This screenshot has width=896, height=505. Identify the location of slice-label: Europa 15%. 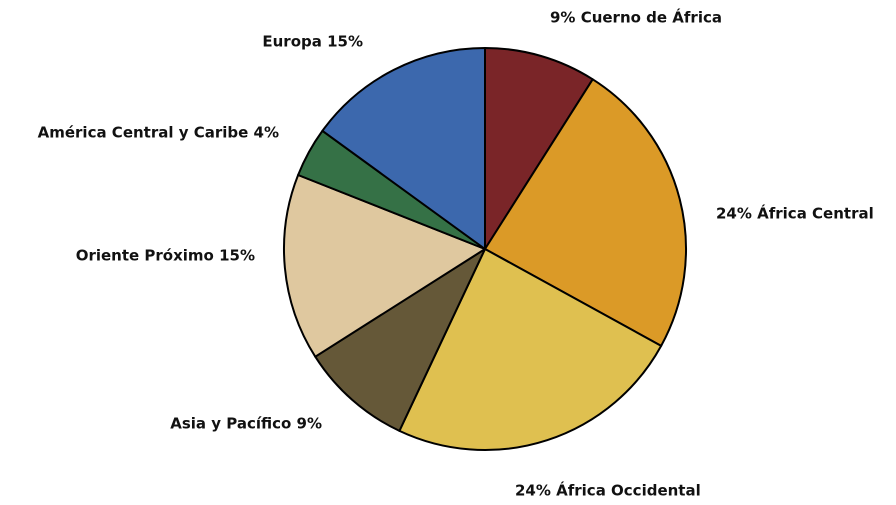
(312, 42).